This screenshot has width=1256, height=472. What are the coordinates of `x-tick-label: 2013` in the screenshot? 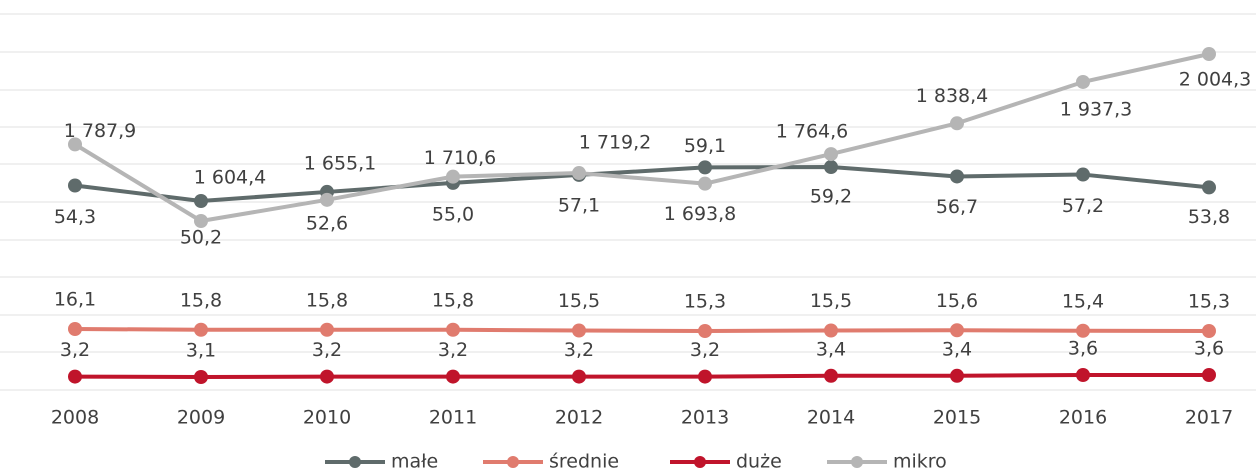 It's located at (705, 418).